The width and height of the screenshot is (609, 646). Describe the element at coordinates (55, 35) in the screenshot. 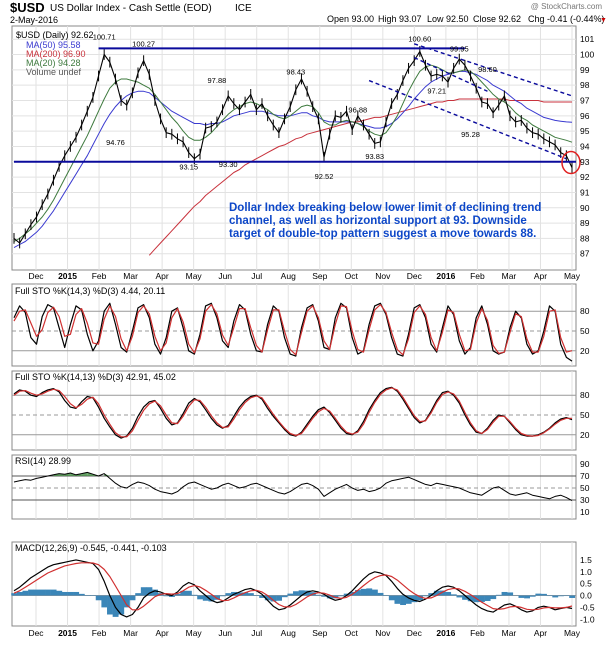

I see `price-legend-main: $USD (Daily) 92.62` at that location.